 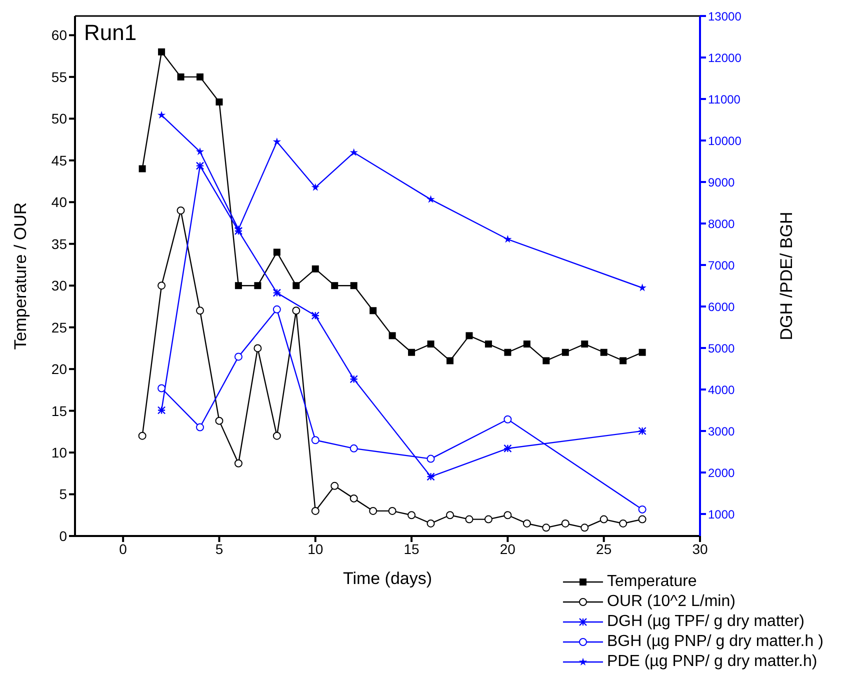 I want to click on legend-label: OUR (10^2 L/min), so click(x=671, y=602).